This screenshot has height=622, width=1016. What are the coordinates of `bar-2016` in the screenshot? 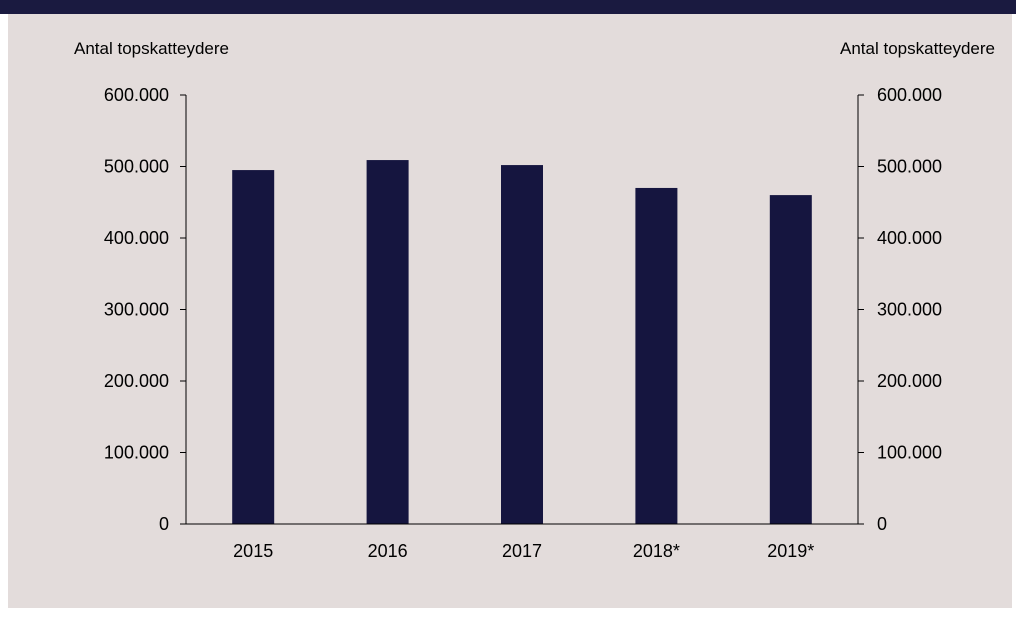 It's located at (387, 342).